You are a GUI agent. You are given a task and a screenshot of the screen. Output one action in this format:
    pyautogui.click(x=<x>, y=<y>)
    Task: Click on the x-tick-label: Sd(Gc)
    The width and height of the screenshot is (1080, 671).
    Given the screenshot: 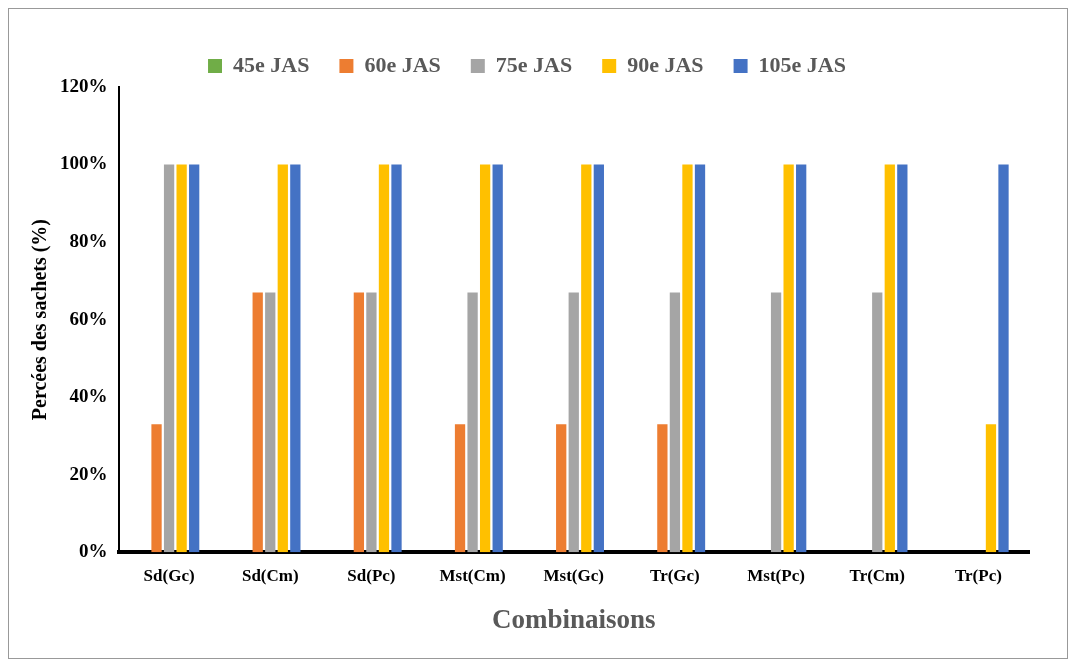 What is the action you would take?
    pyautogui.click(x=169, y=575)
    